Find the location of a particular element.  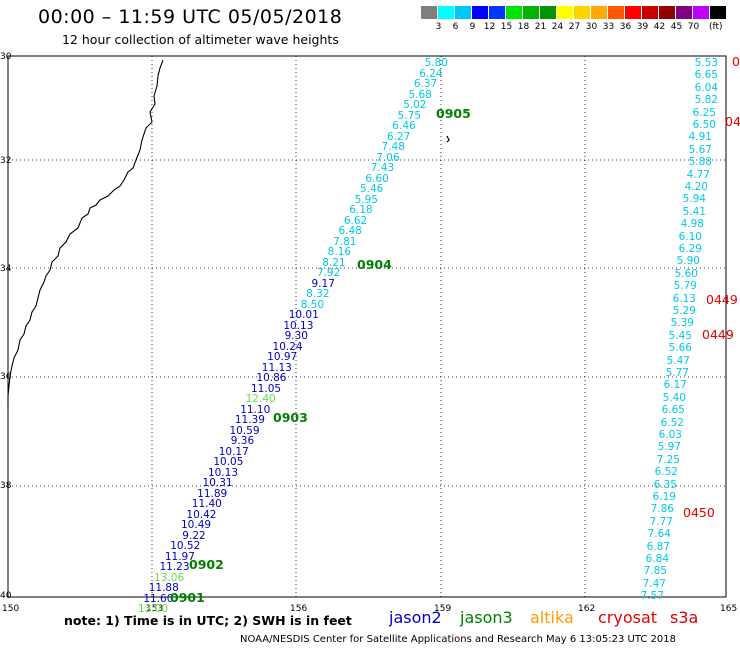

colorbar-label: 9 is located at coordinates (472, 27).